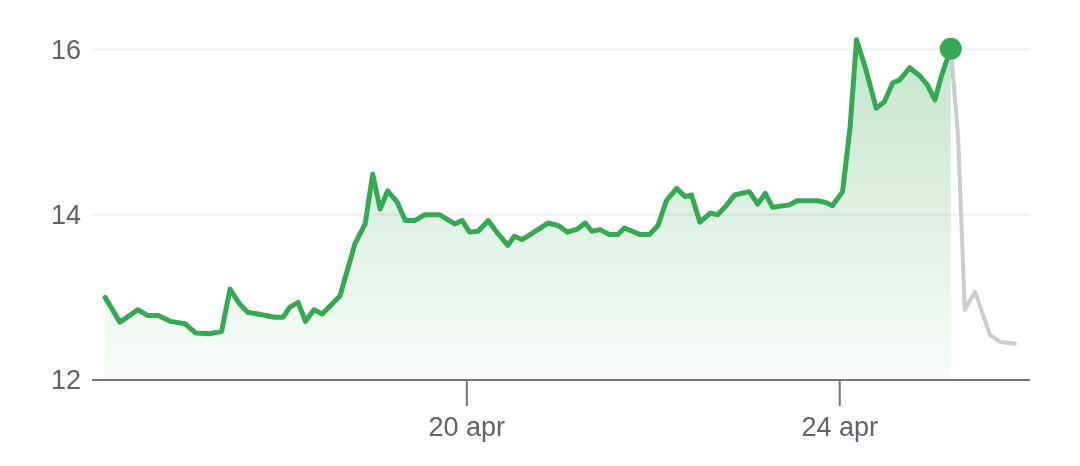 This screenshot has width=1080, height=466. What do you see at coordinates (840, 427) in the screenshot?
I see `x-tick-label: 24 apr` at bounding box center [840, 427].